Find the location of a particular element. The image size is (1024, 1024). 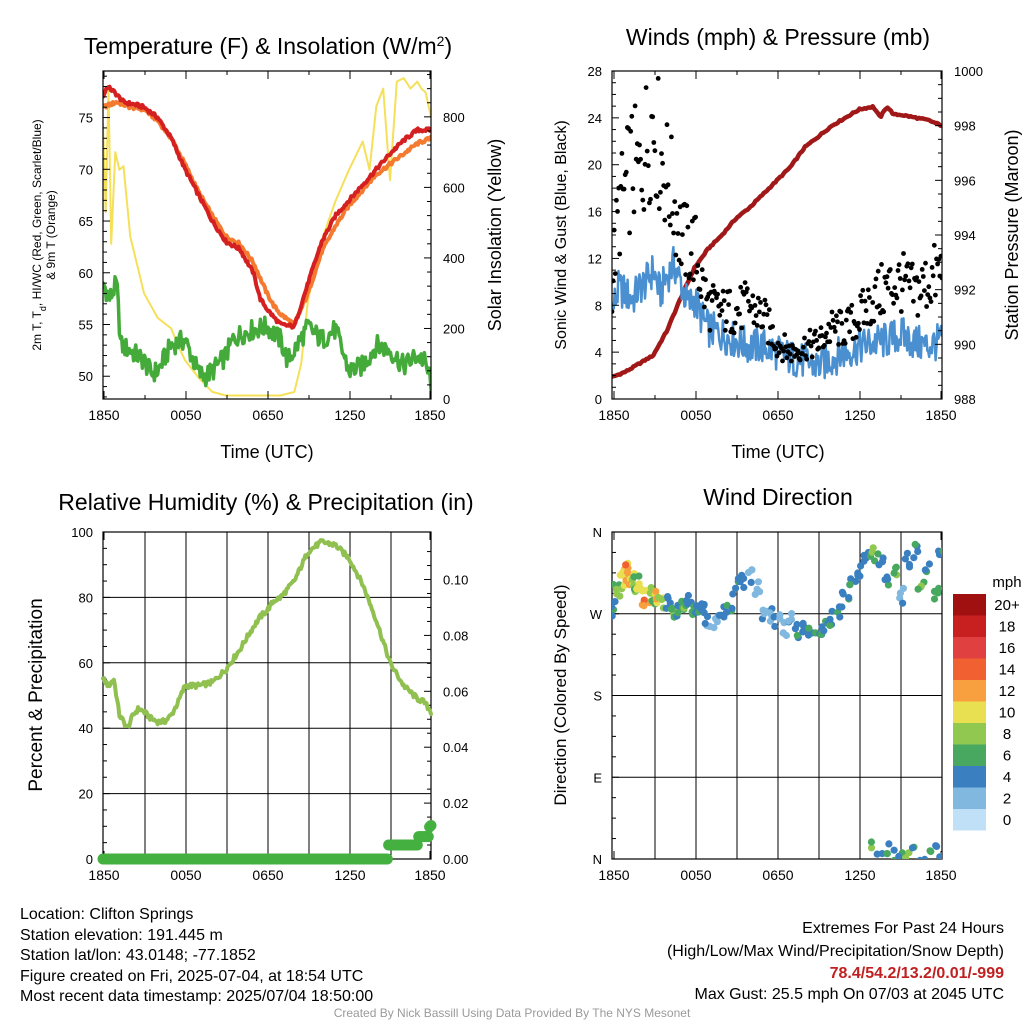

plot-frame is located at coordinates (267, 695).